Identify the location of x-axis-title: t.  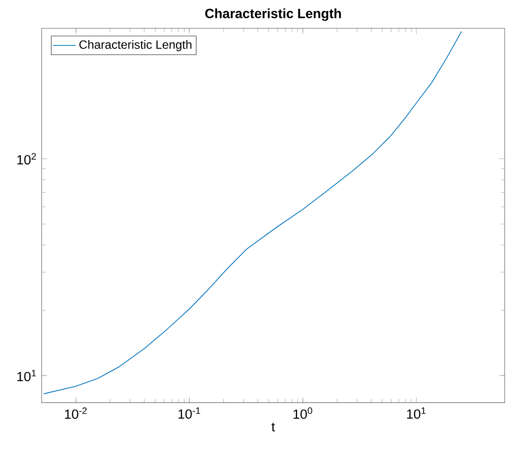
(273, 427).